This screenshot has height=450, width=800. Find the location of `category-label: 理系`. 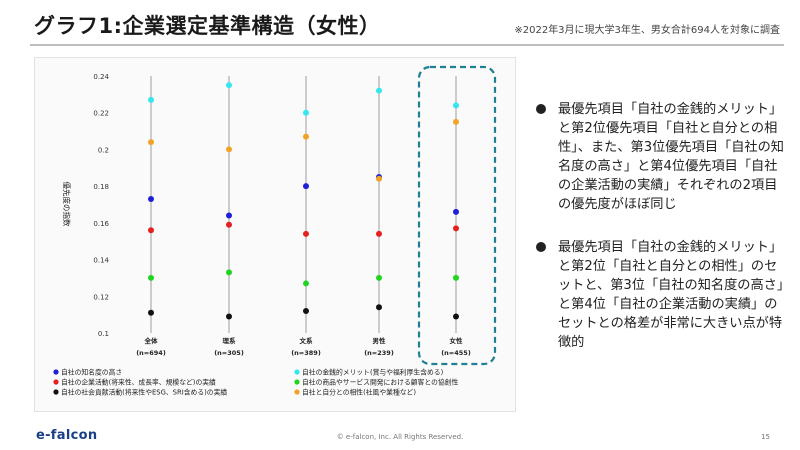

category-label: 理系 is located at coordinates (230, 340).